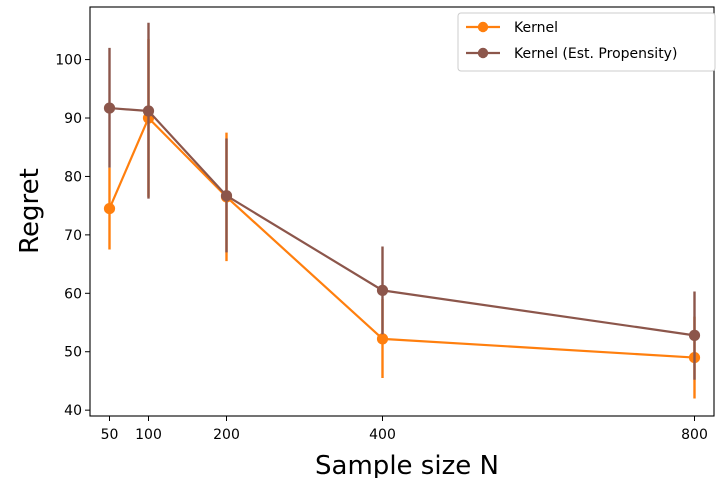 The height and width of the screenshot is (478, 718). Describe the element at coordinates (73, 294) in the screenshot. I see `y-tick-label: 60` at that location.